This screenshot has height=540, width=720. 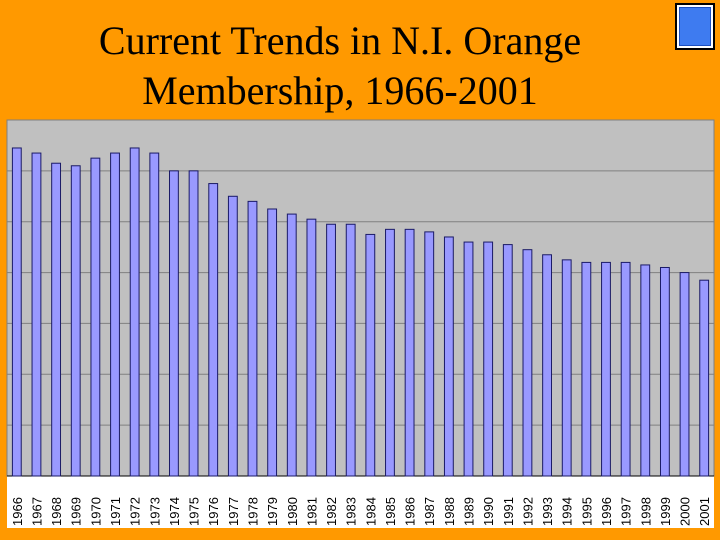 I want to click on x-tick-label: 1990, so click(x=488, y=511).